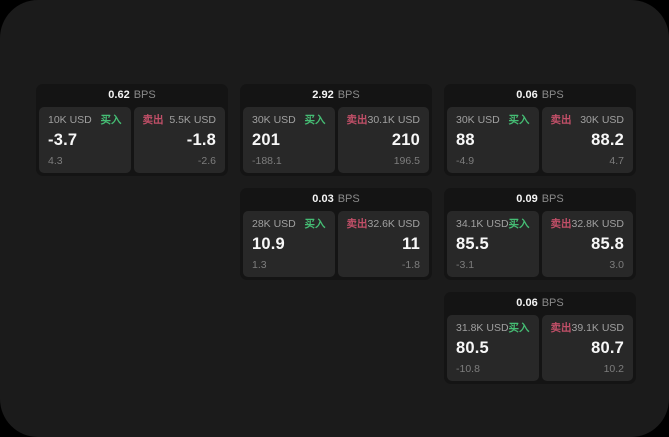  Describe the element at coordinates (336, 199) in the screenshot. I see `spread-header: 0.03 BPS` at that location.